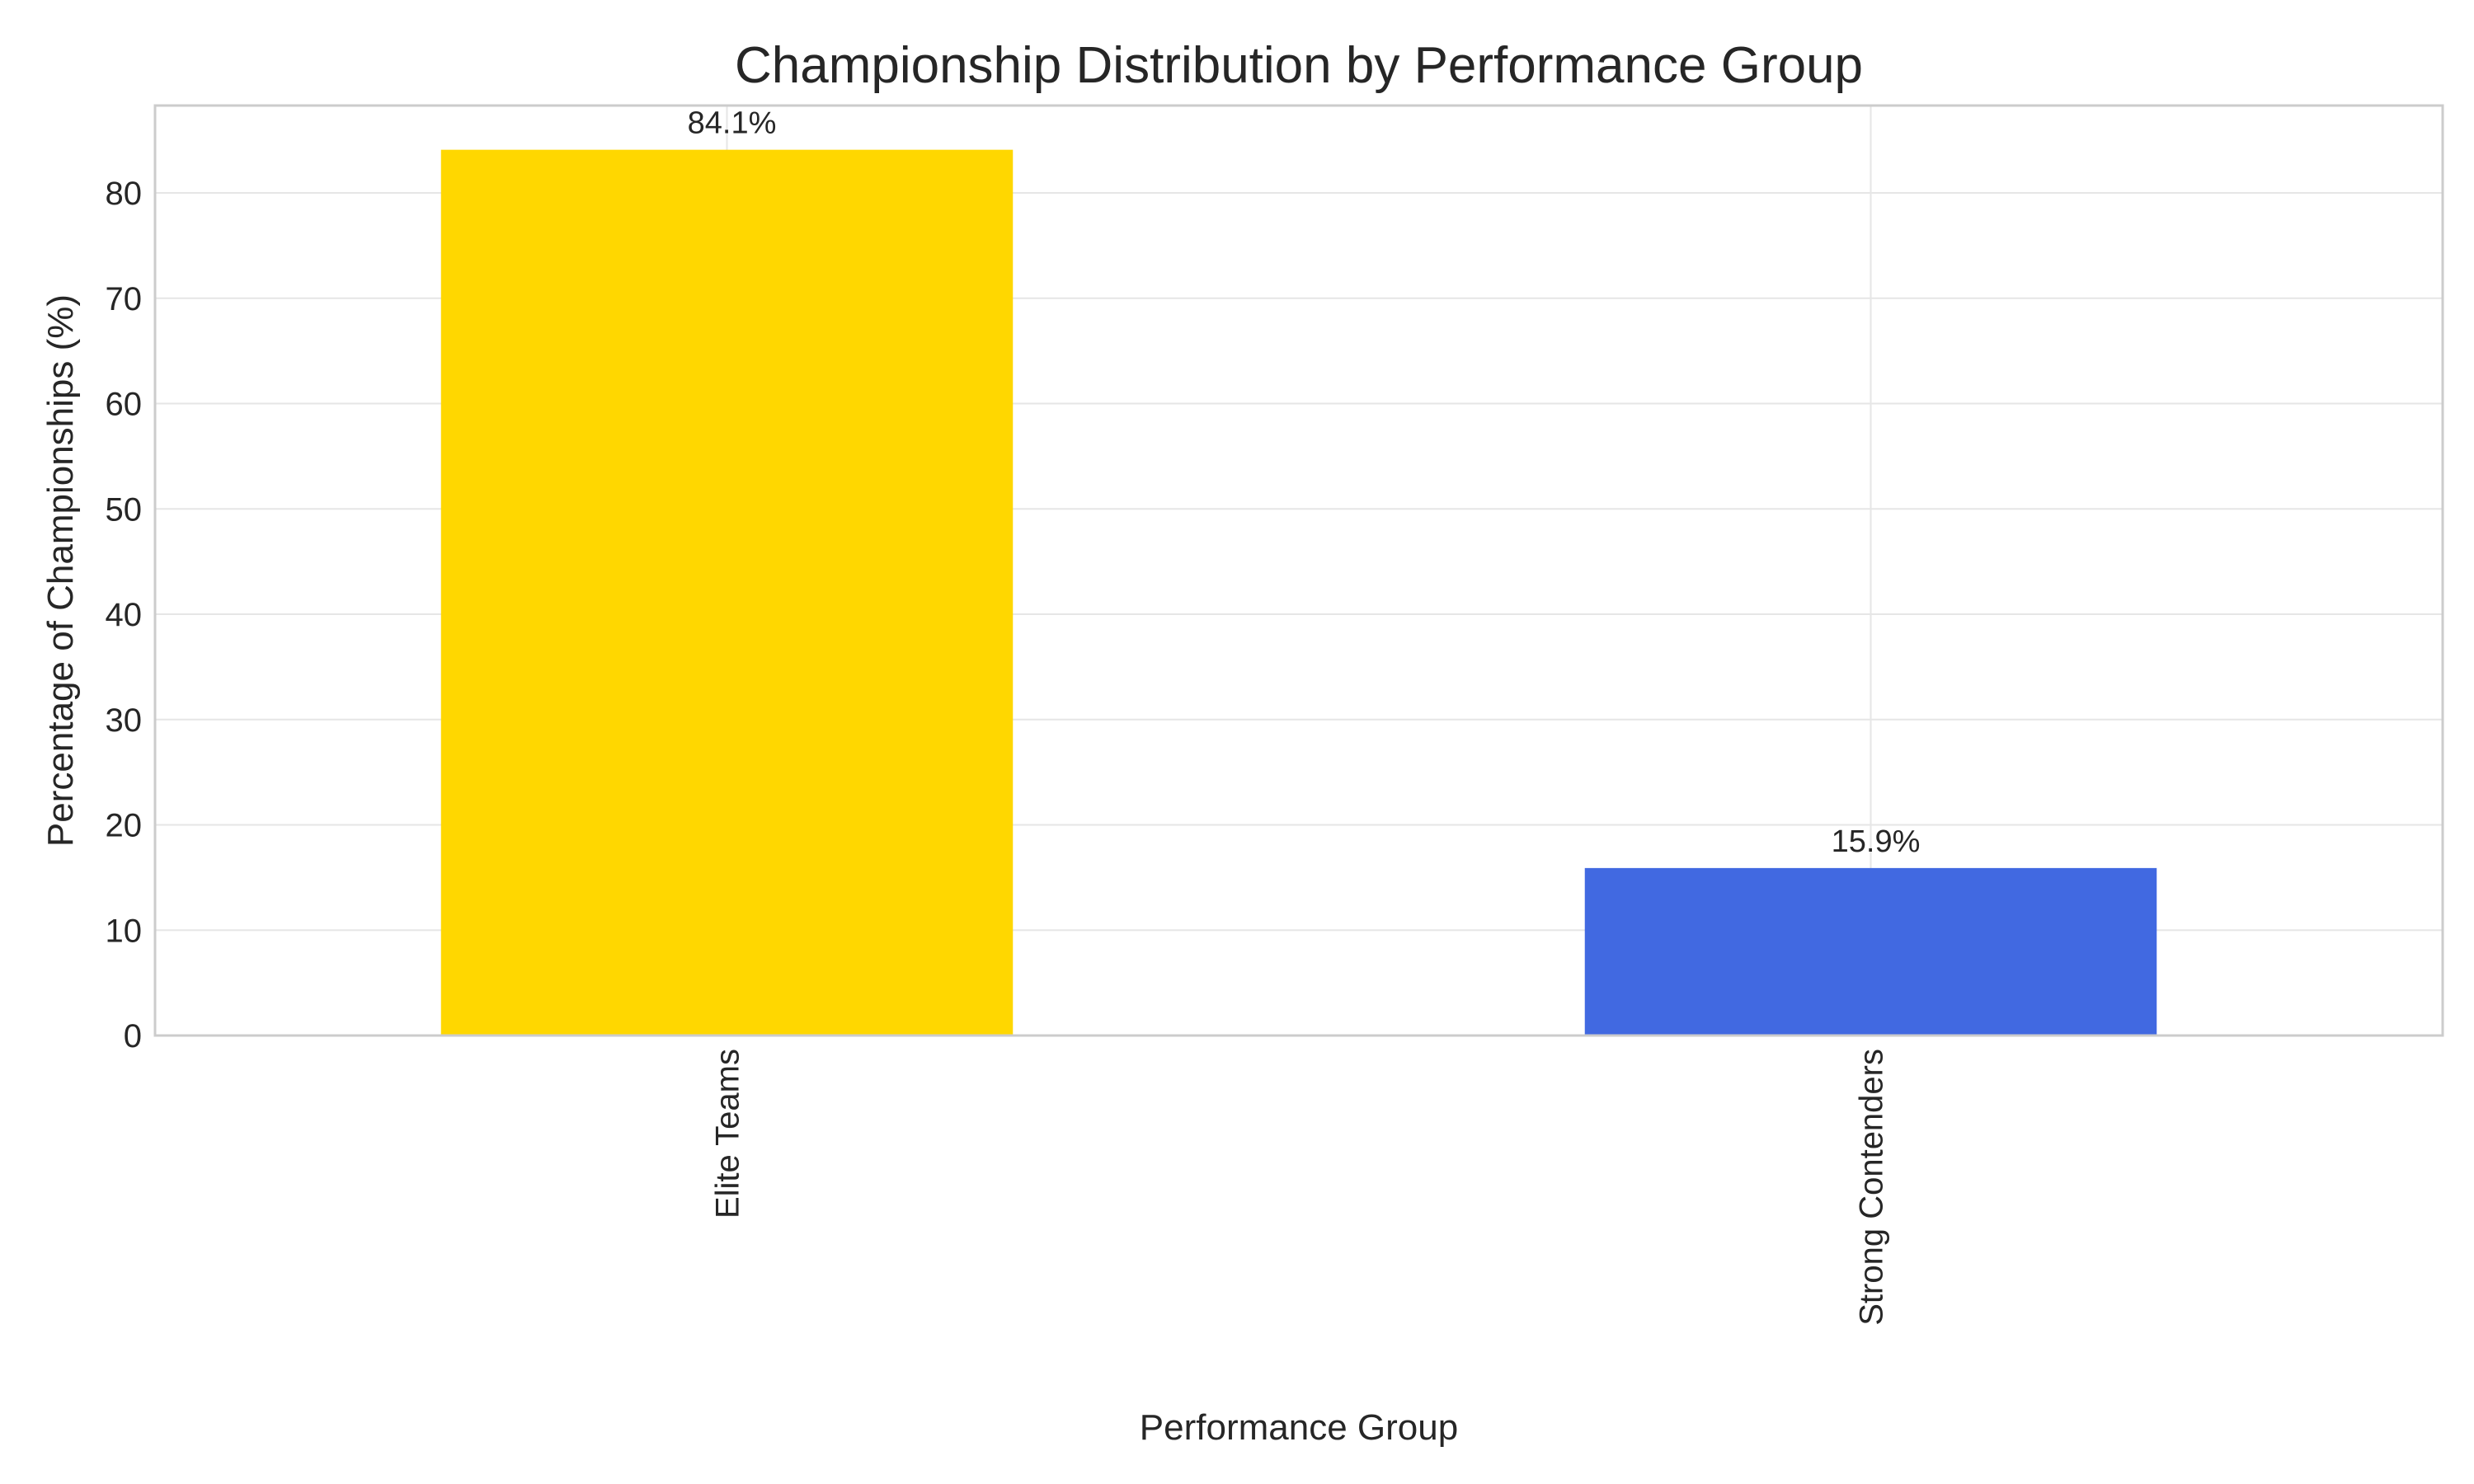  Describe the element at coordinates (728, 1134) in the screenshot. I see `x-tick-label: Elite Teams` at that location.